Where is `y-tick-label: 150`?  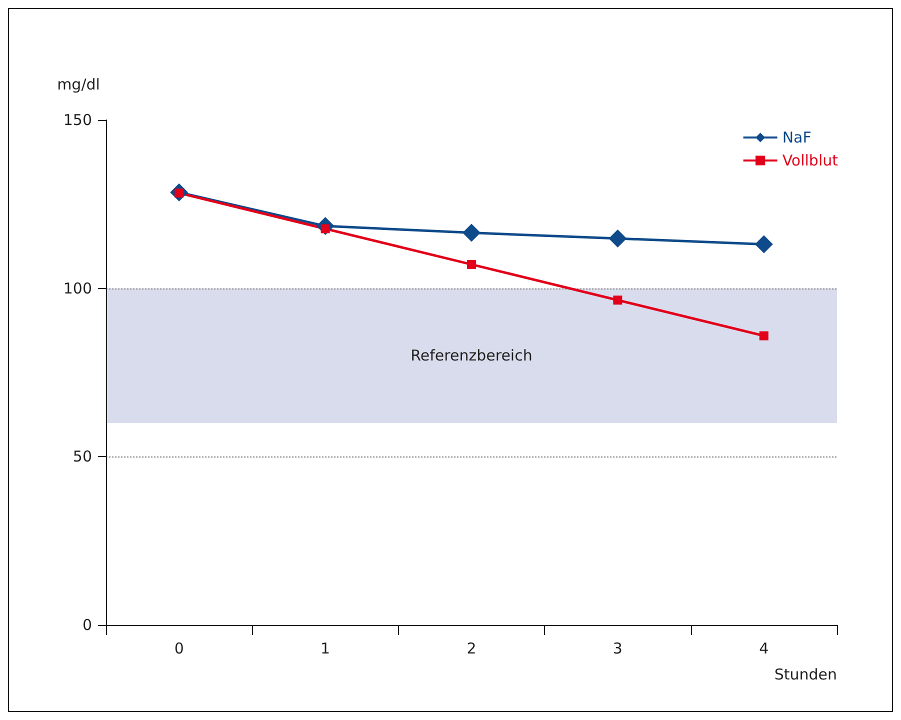
y-tick-label: 150 is located at coordinates (77, 120).